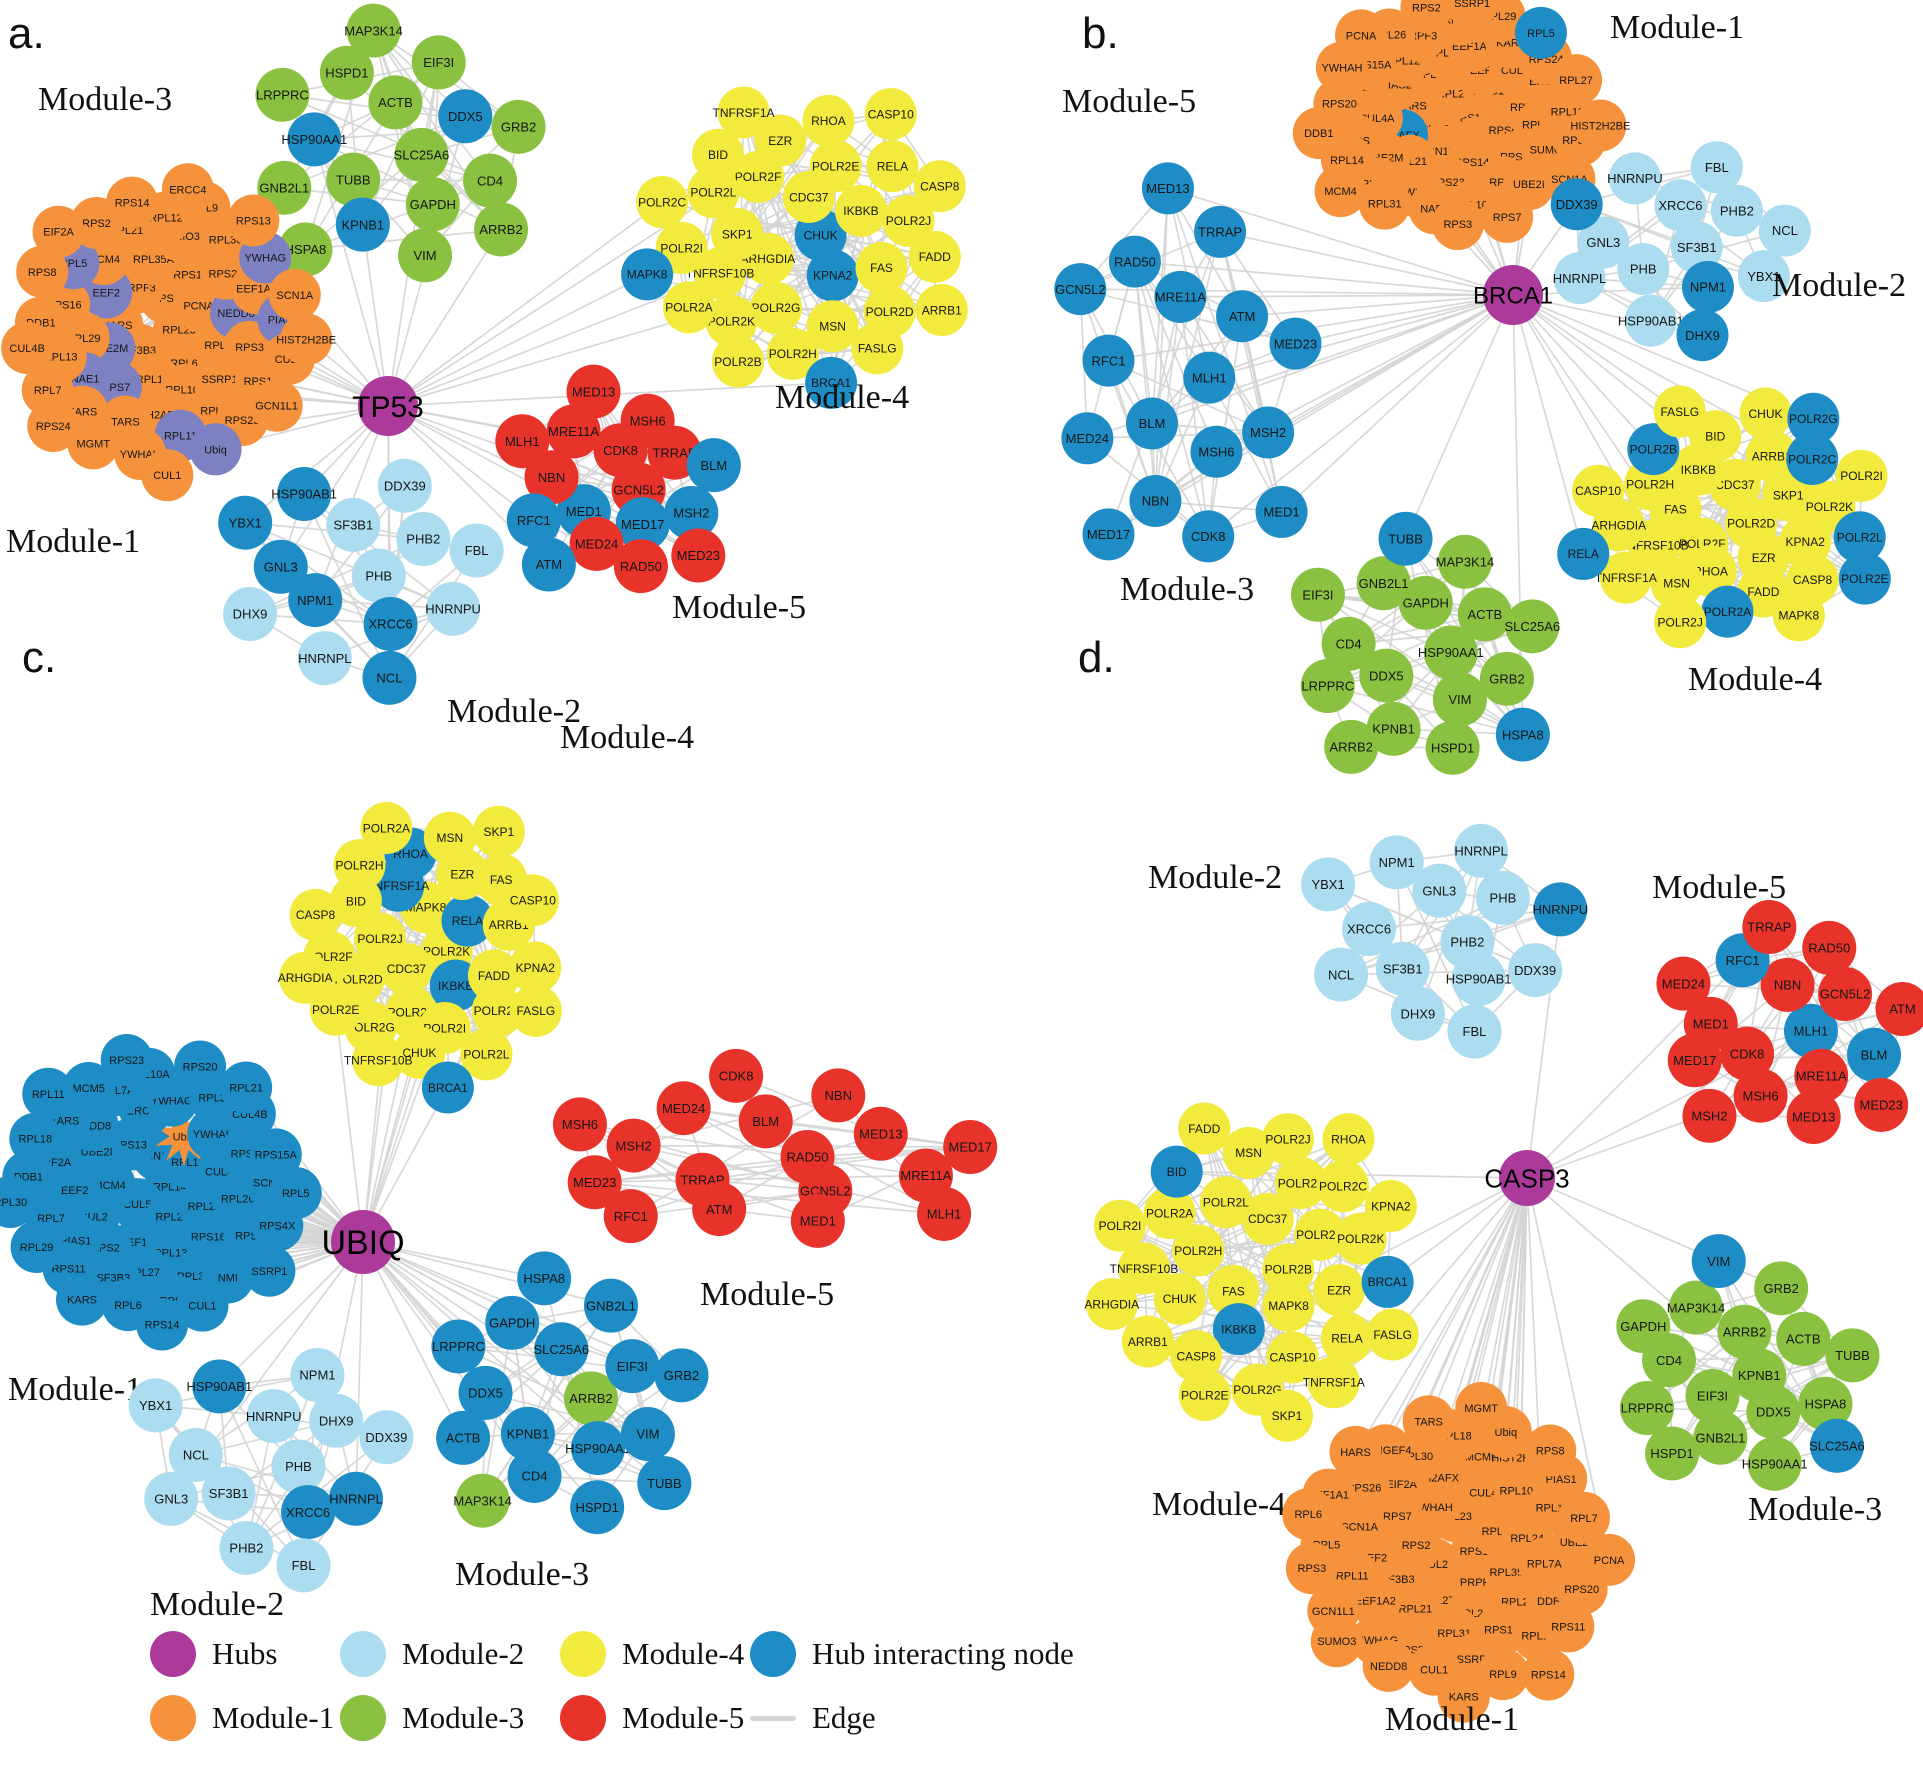 Image resolution: width=1923 pixels, height=1775 pixels. What do you see at coordinates (1526, 1178) in the screenshot?
I see `hub-label: CASP3` at bounding box center [1526, 1178].